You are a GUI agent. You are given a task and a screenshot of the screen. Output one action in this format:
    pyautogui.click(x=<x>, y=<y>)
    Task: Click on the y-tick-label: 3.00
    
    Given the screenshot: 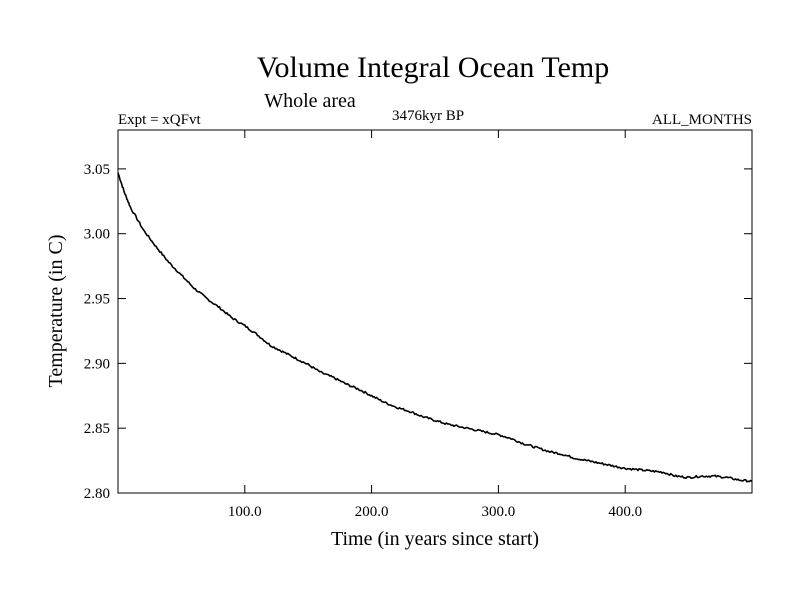 What is the action you would take?
    pyautogui.click(x=97, y=235)
    